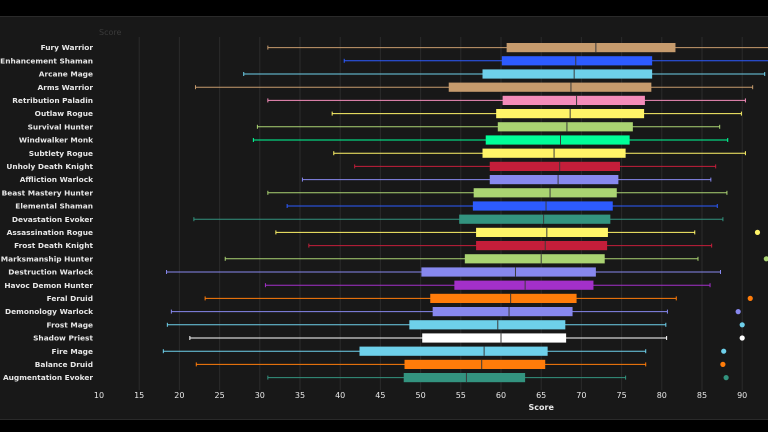 This screenshot has height=432, width=768. I want to click on category-label: Windwalker Monk, so click(56, 140).